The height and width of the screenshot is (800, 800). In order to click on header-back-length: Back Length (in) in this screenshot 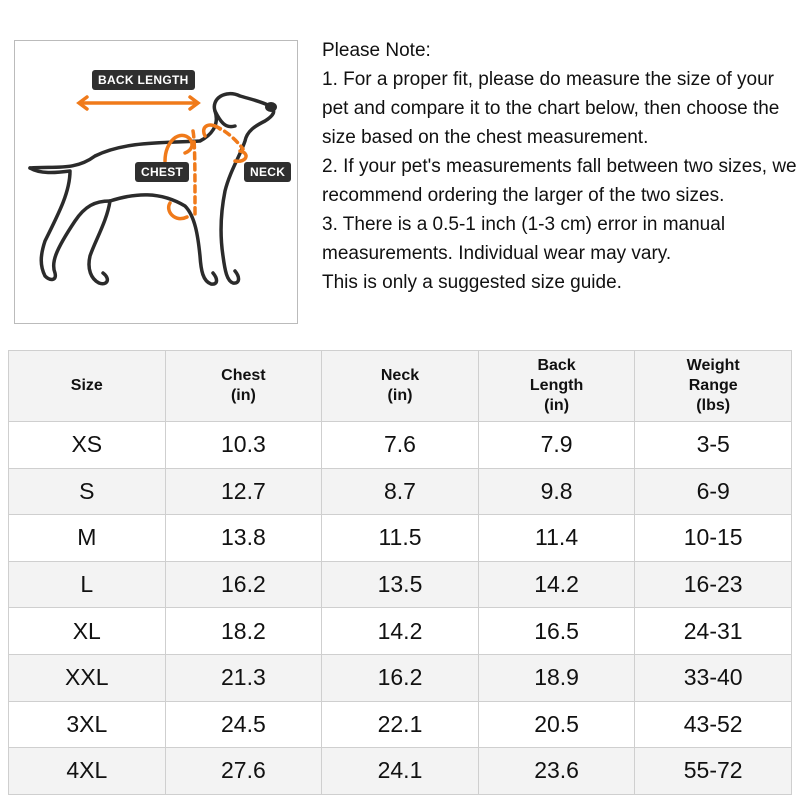, I will do `click(556, 386)`.